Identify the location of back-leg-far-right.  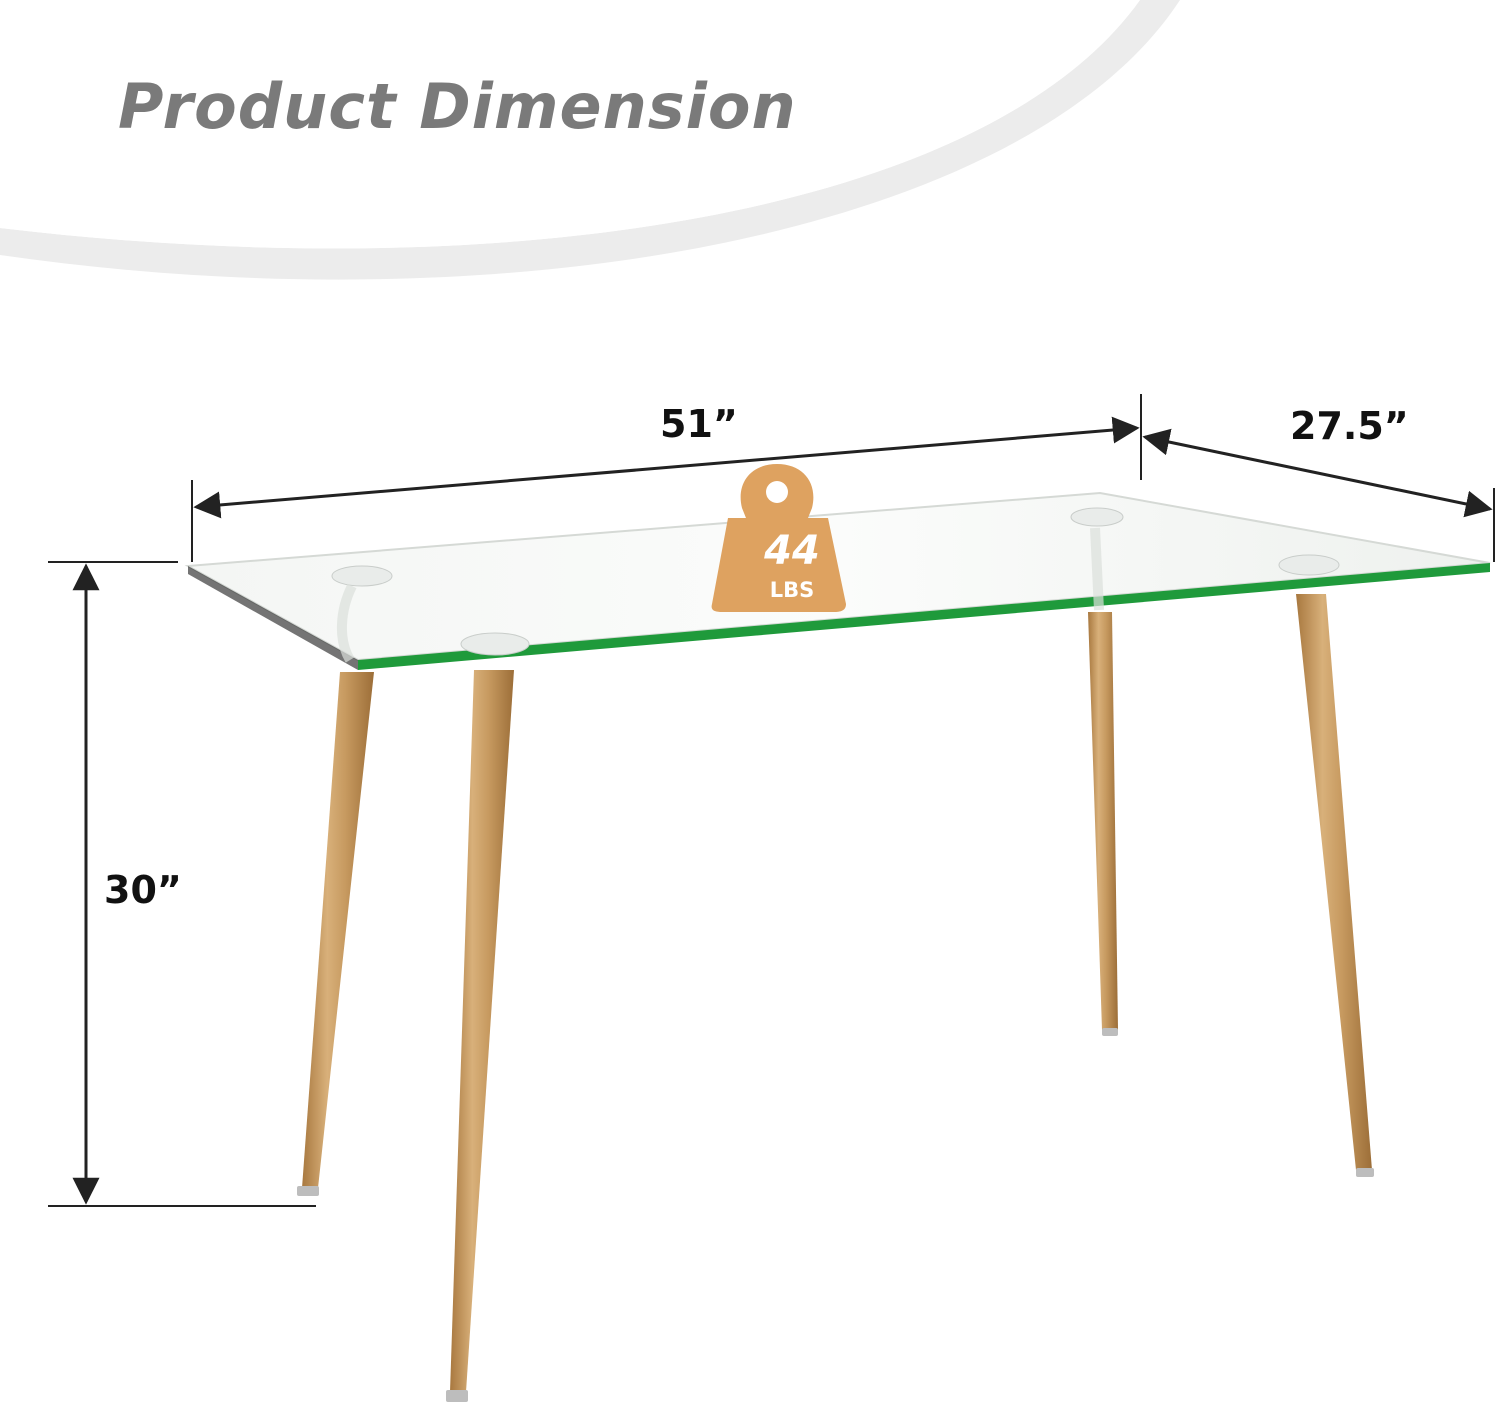
(1335, 885).